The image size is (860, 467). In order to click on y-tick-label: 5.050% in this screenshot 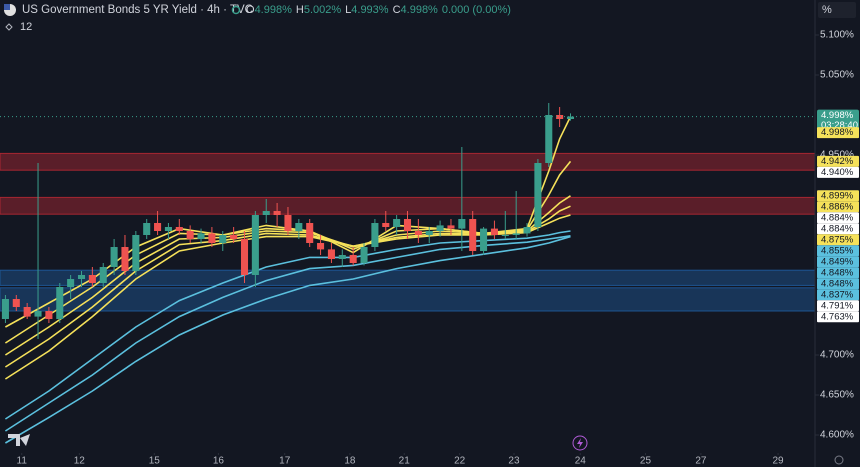, I will do `click(837, 75)`.